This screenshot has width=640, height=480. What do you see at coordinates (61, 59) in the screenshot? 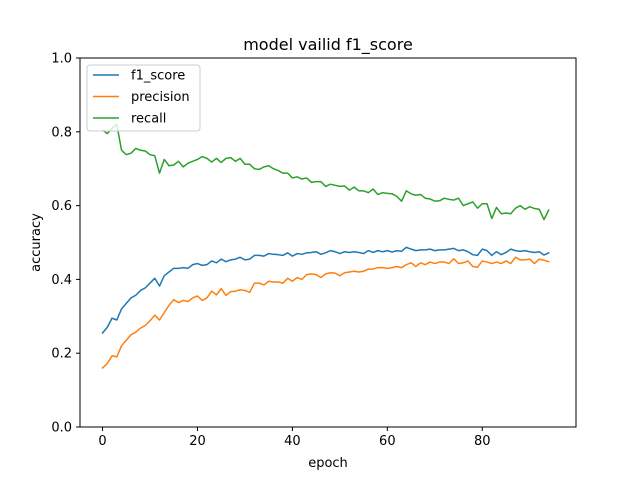
I see `y-tick-label: 1.0` at bounding box center [61, 59].